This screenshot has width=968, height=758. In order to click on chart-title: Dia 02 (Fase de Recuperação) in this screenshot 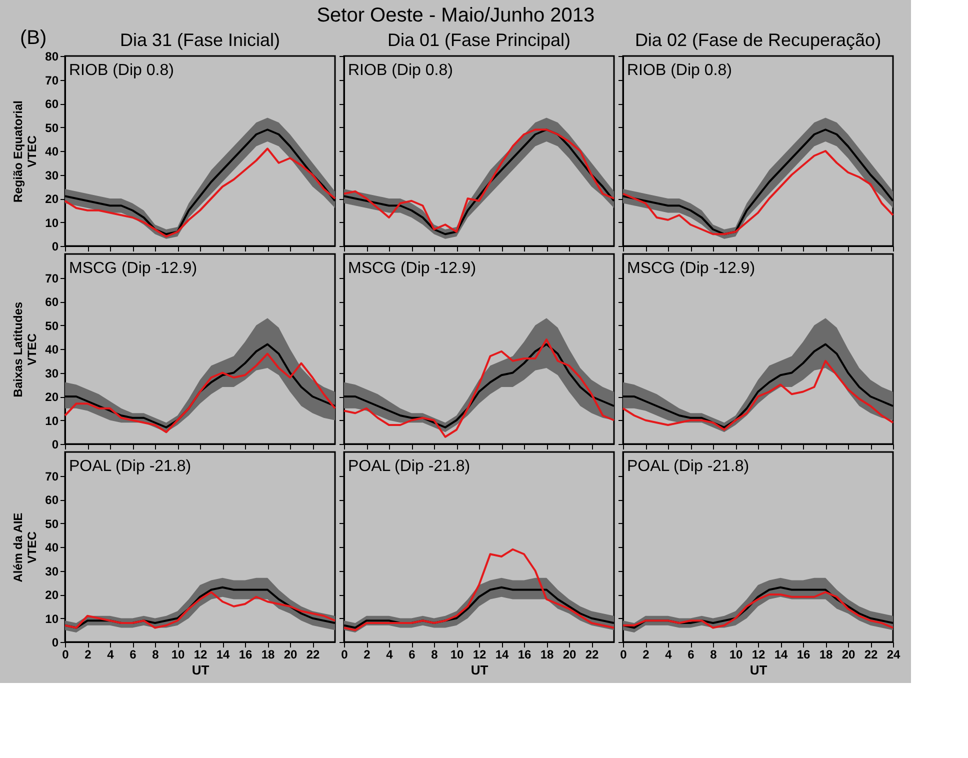, I will do `click(758, 40)`.